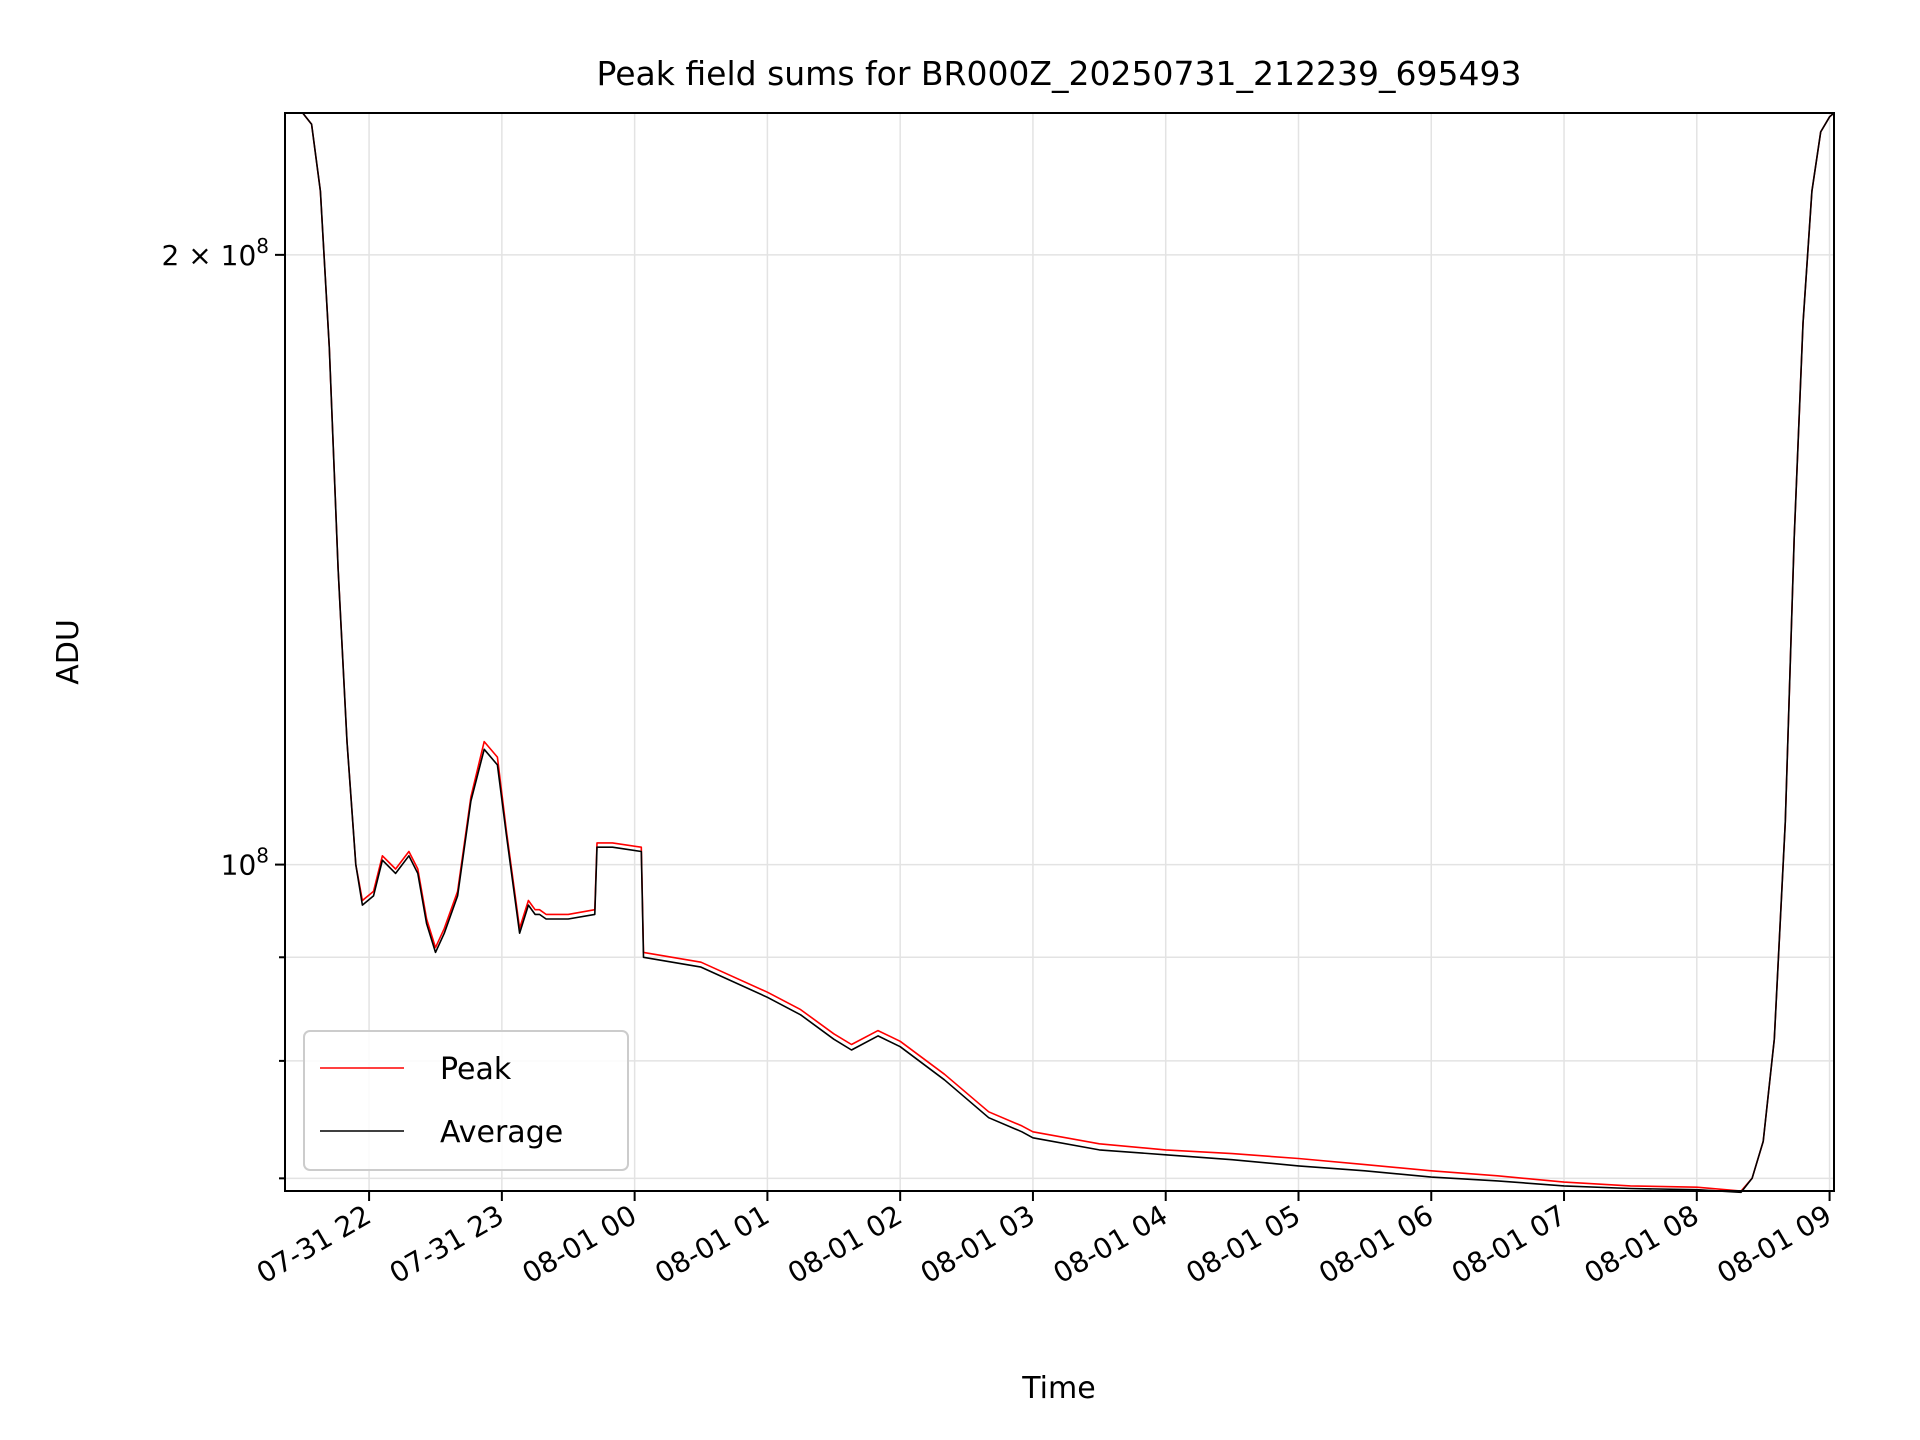 The width and height of the screenshot is (1920, 1440). I want to click on legend-box, so click(466, 1100).